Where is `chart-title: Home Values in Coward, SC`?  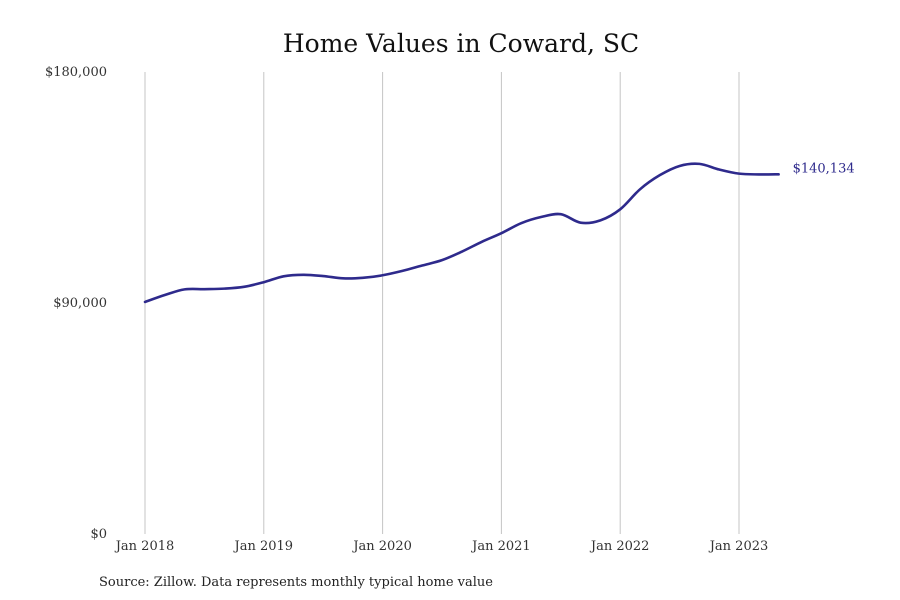
chart-title: Home Values in Coward, SC is located at coordinates (461, 43).